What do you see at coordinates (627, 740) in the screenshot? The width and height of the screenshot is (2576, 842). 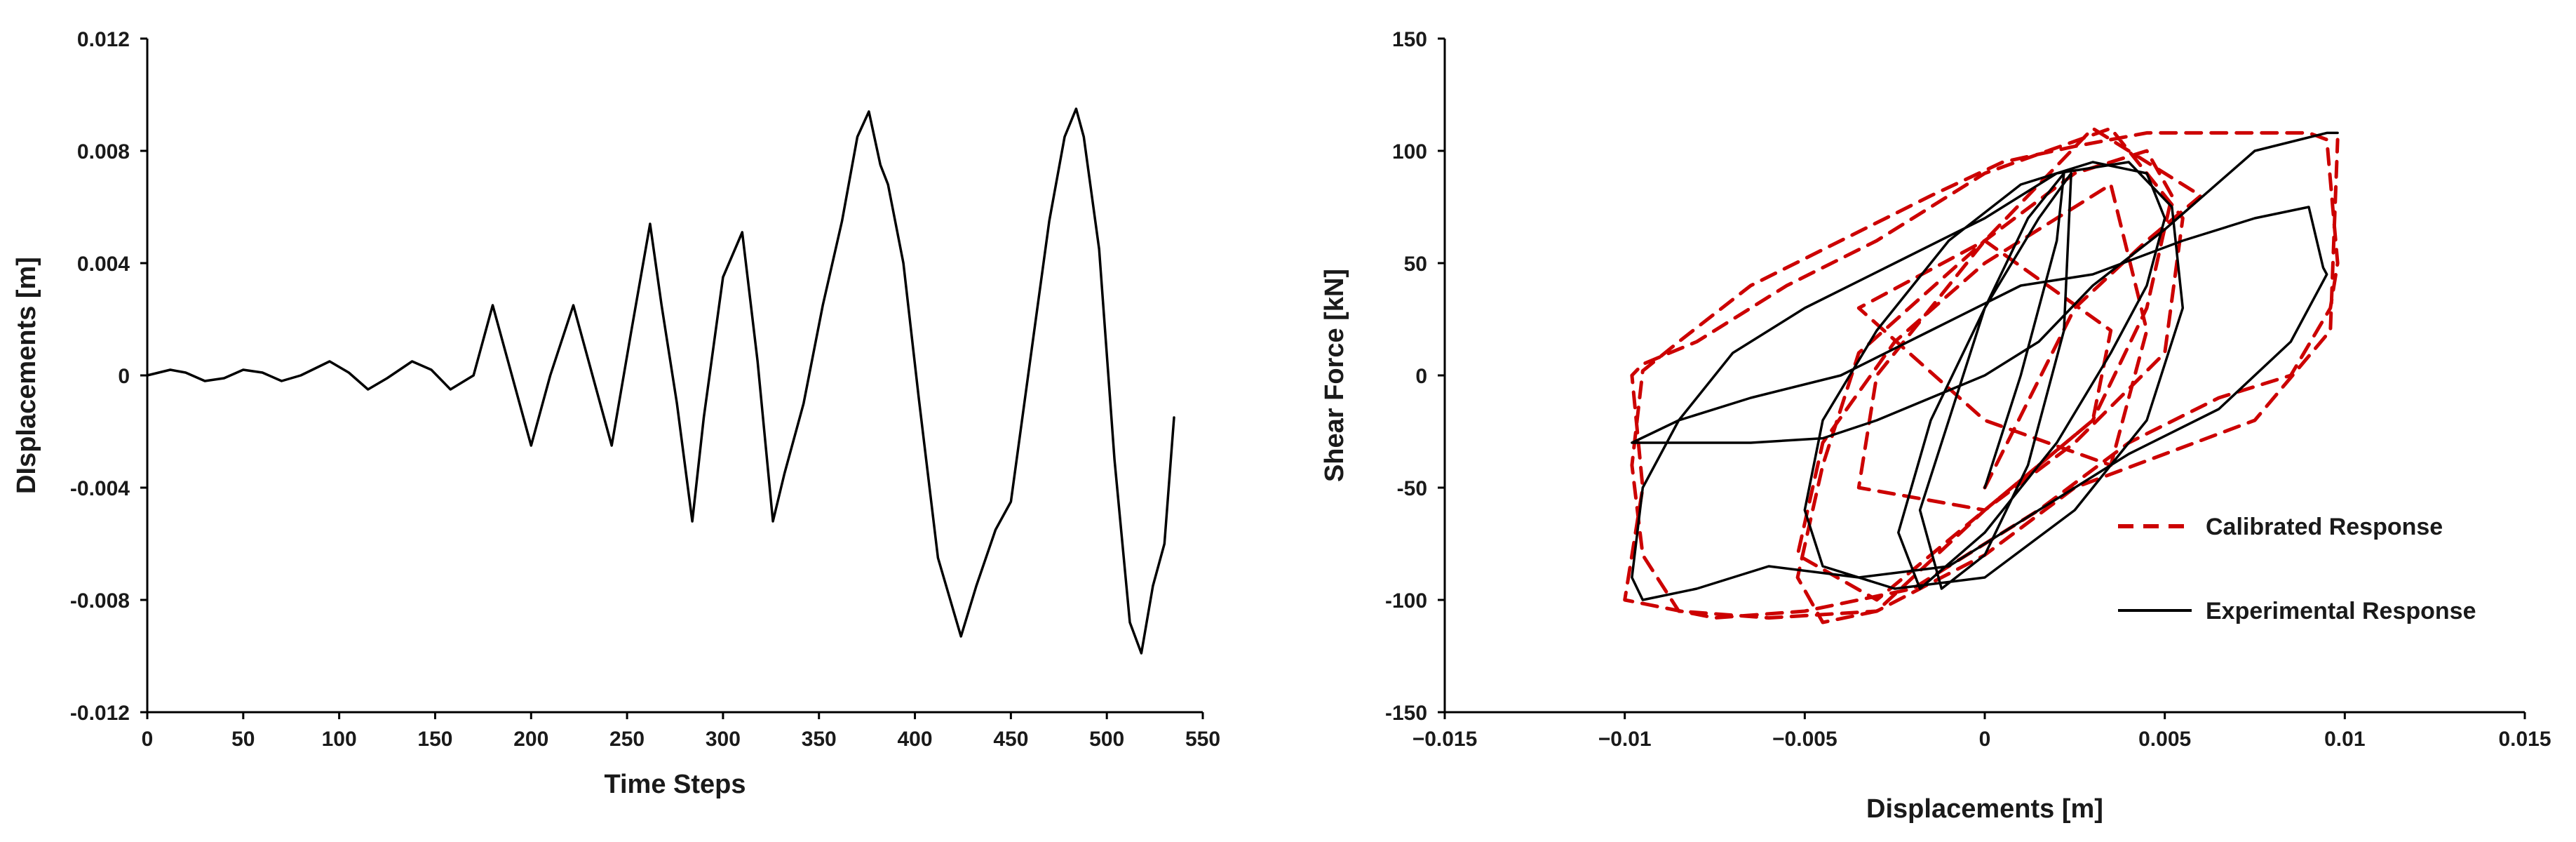 I see `x-tick-label: 250` at bounding box center [627, 740].